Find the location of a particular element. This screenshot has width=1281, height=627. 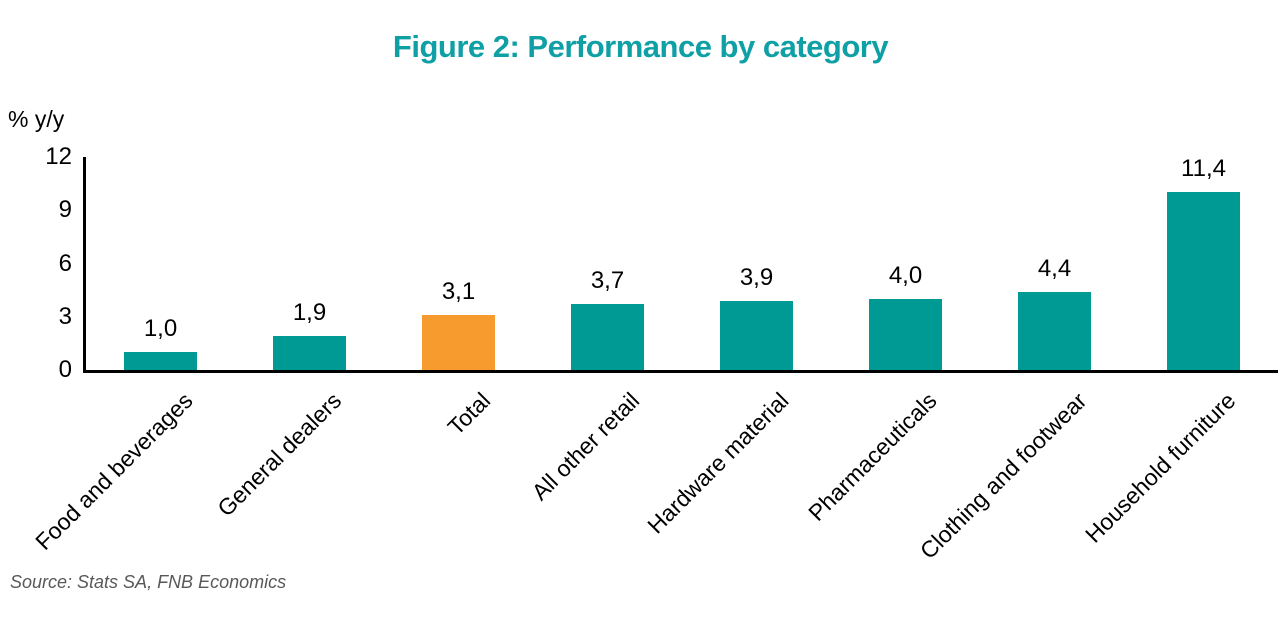

bar-clothing-and-footwear is located at coordinates (1054, 330).